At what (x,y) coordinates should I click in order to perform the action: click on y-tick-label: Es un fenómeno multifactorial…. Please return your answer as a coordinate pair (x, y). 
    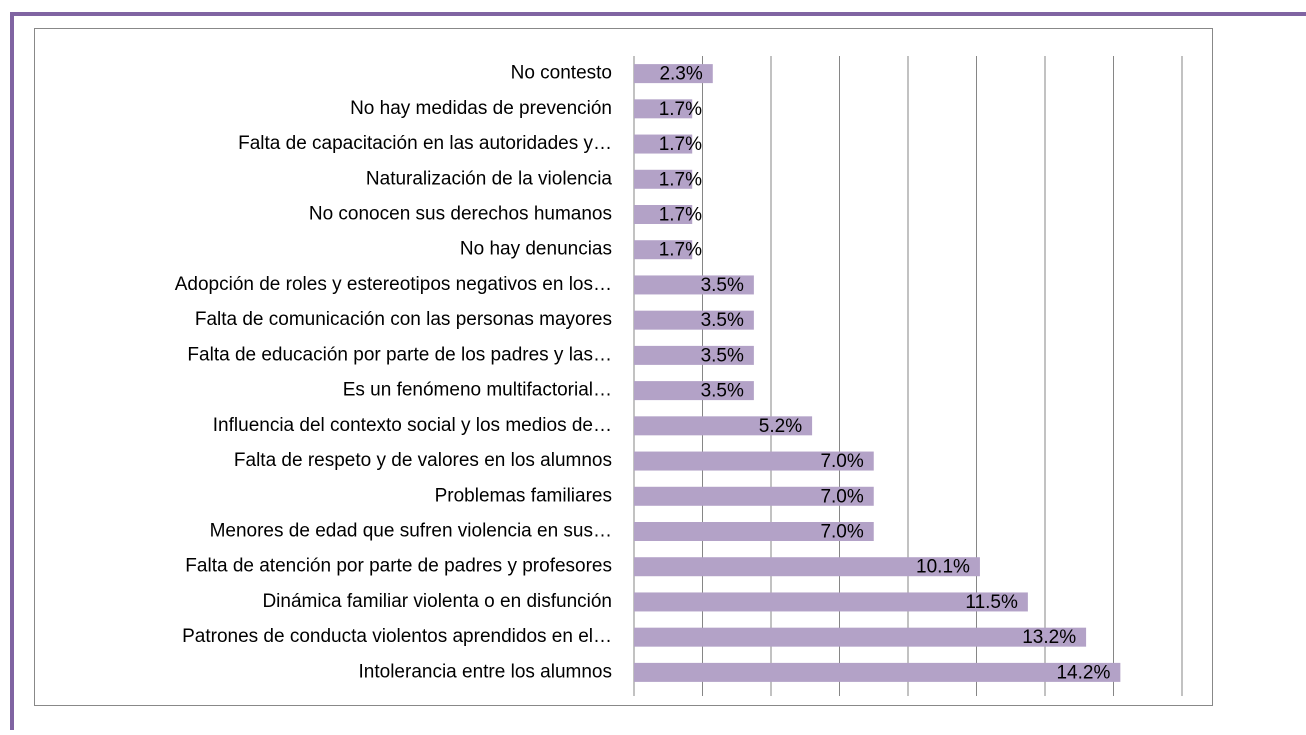
    Looking at the image, I should click on (477, 390).